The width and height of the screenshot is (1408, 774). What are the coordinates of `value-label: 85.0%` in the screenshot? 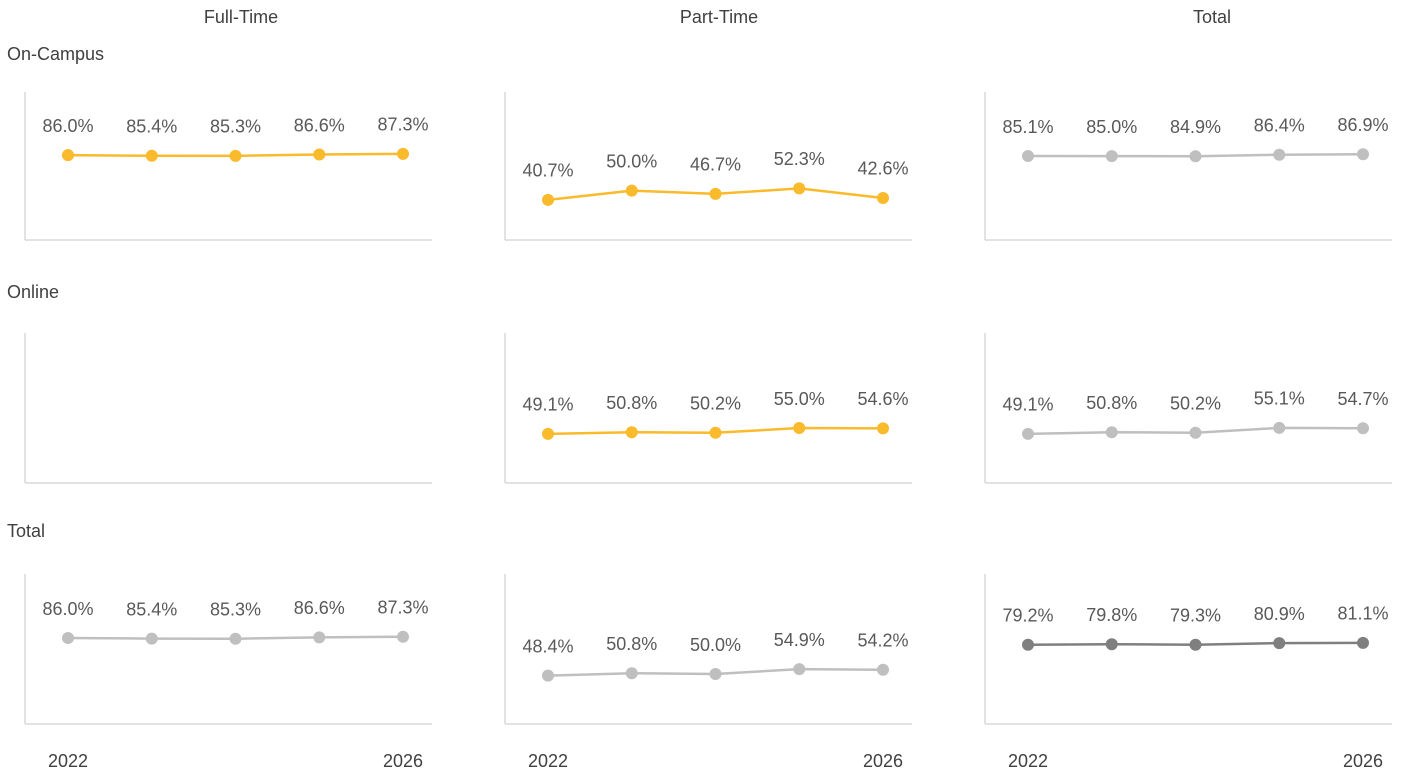 It's located at (1111, 127).